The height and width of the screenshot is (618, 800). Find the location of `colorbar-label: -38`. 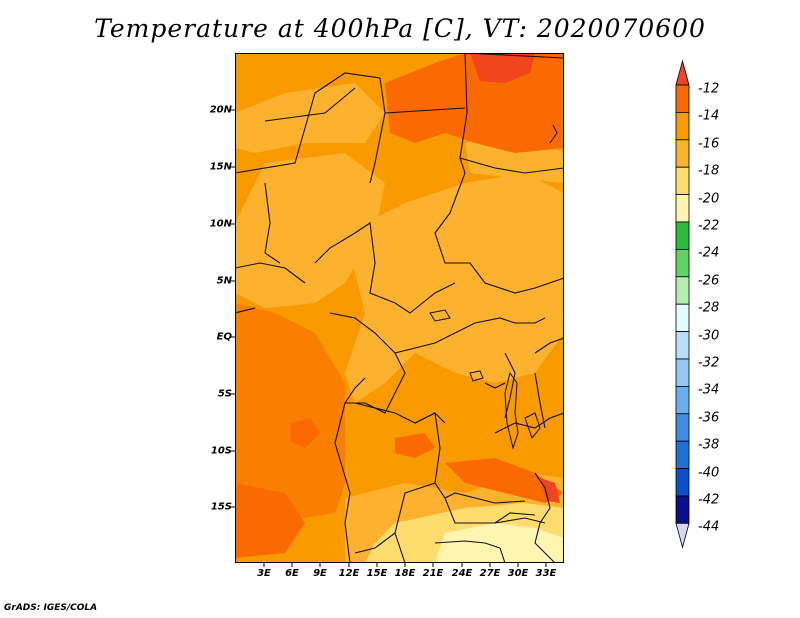

colorbar-label: -38 is located at coordinates (709, 445).